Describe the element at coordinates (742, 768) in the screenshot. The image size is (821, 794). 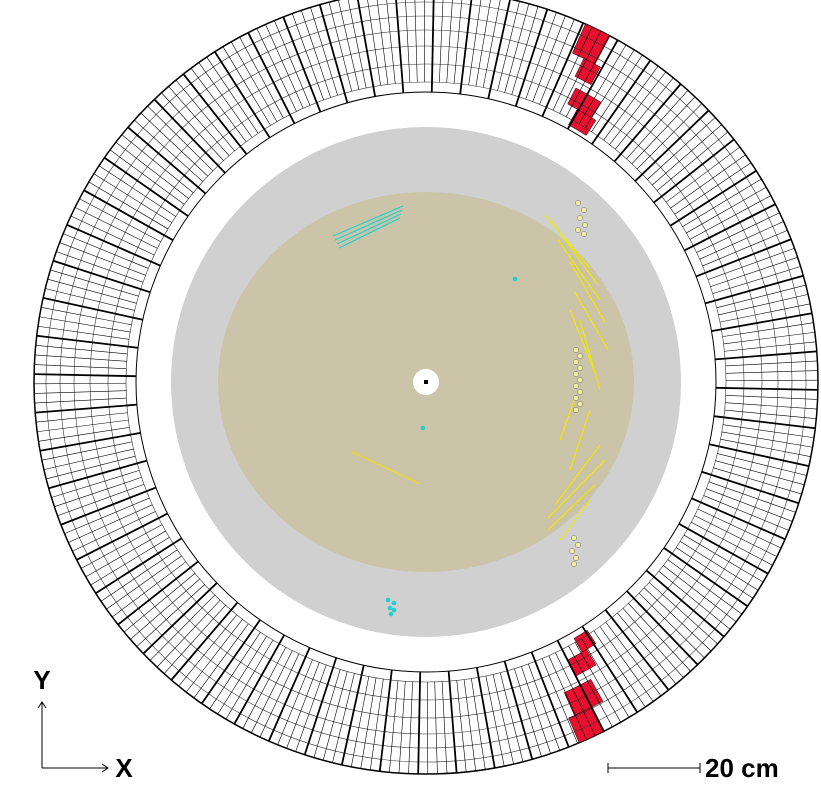
I see `scale-label: 20 cm` at that location.